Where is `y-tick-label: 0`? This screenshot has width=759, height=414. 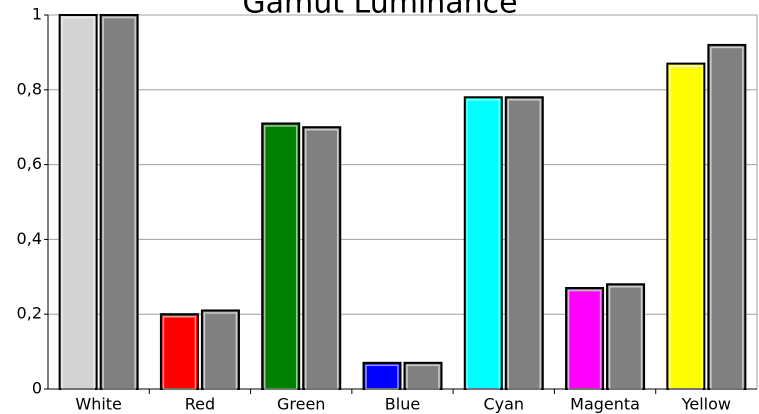
y-tick-label: 0 is located at coordinates (37, 388).